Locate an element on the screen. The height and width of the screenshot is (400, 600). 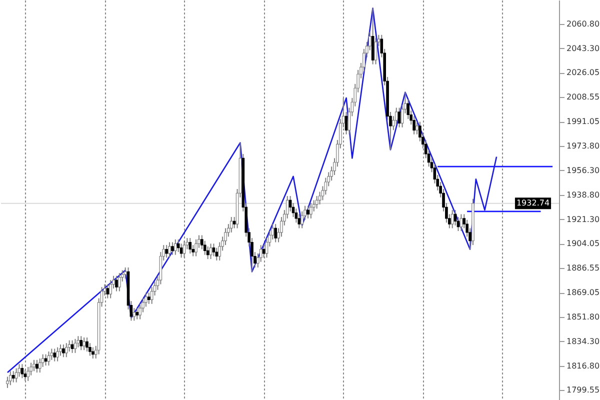
y-tick-label: 1886.55 is located at coordinates (583, 268).